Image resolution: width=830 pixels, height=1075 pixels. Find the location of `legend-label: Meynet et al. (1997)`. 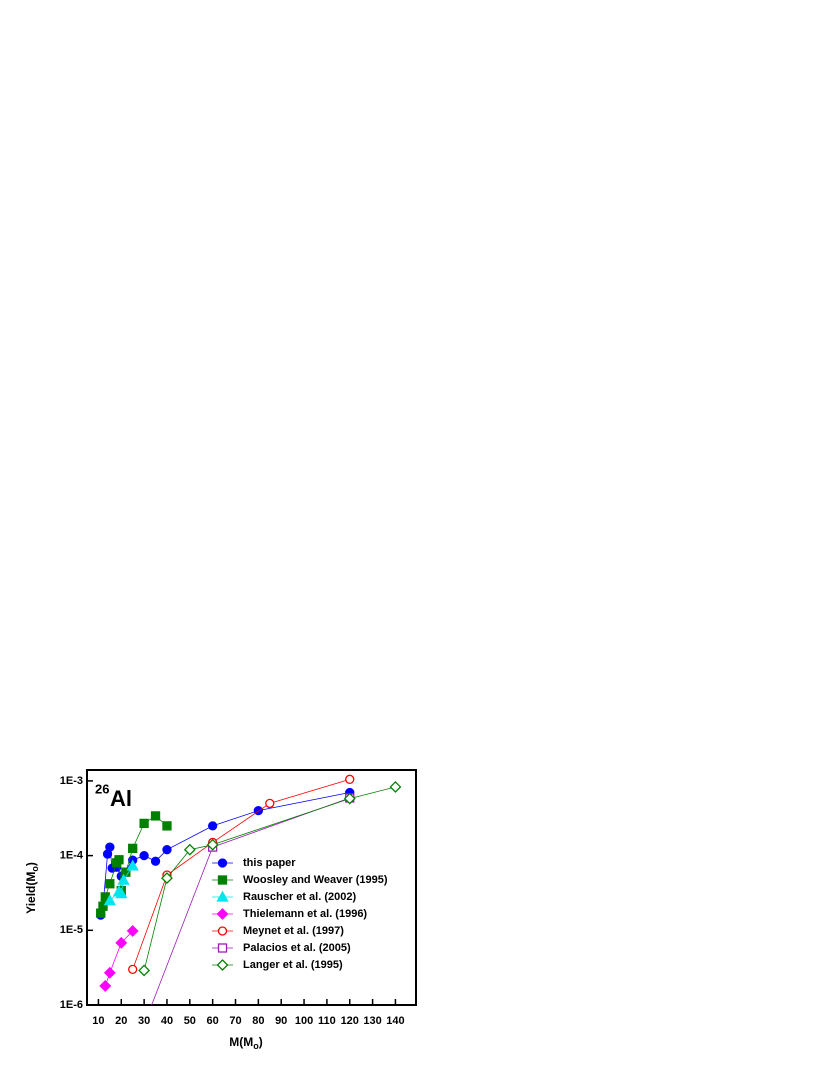

legend-label: Meynet et al. (1997) is located at coordinates (293, 931).